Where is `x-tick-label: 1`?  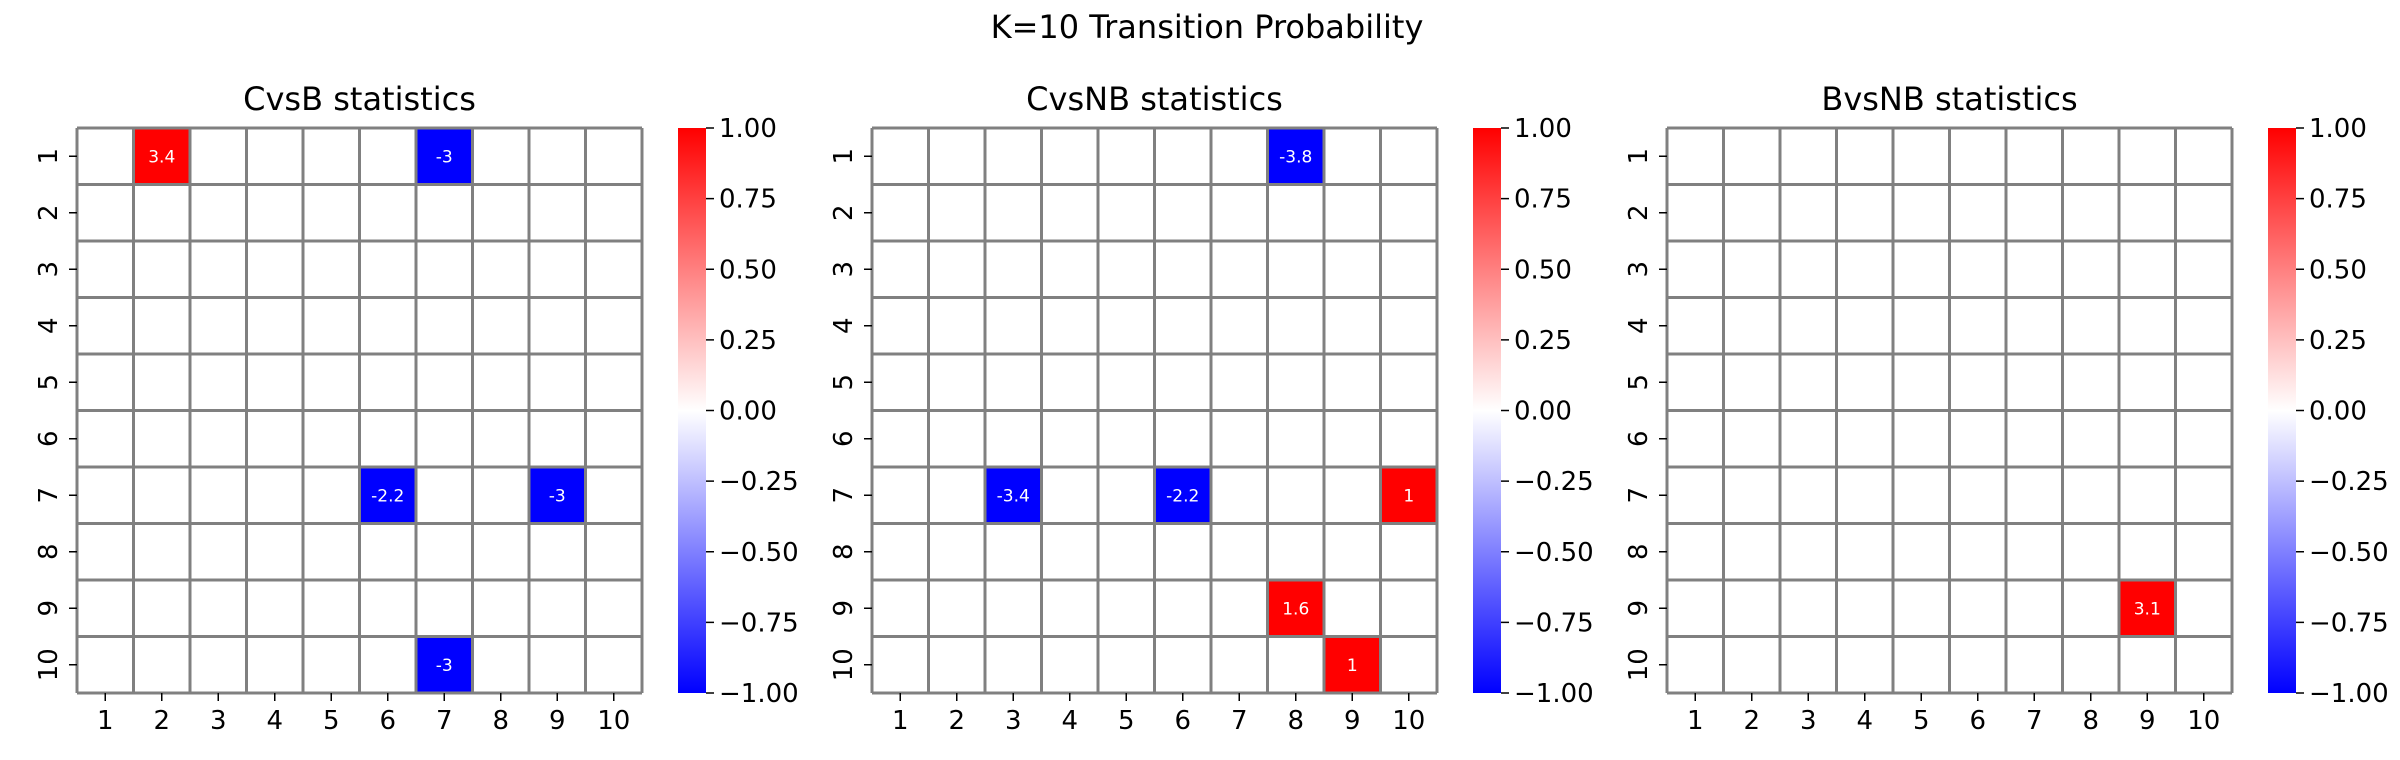
x-tick-label: 1 is located at coordinates (1695, 721).